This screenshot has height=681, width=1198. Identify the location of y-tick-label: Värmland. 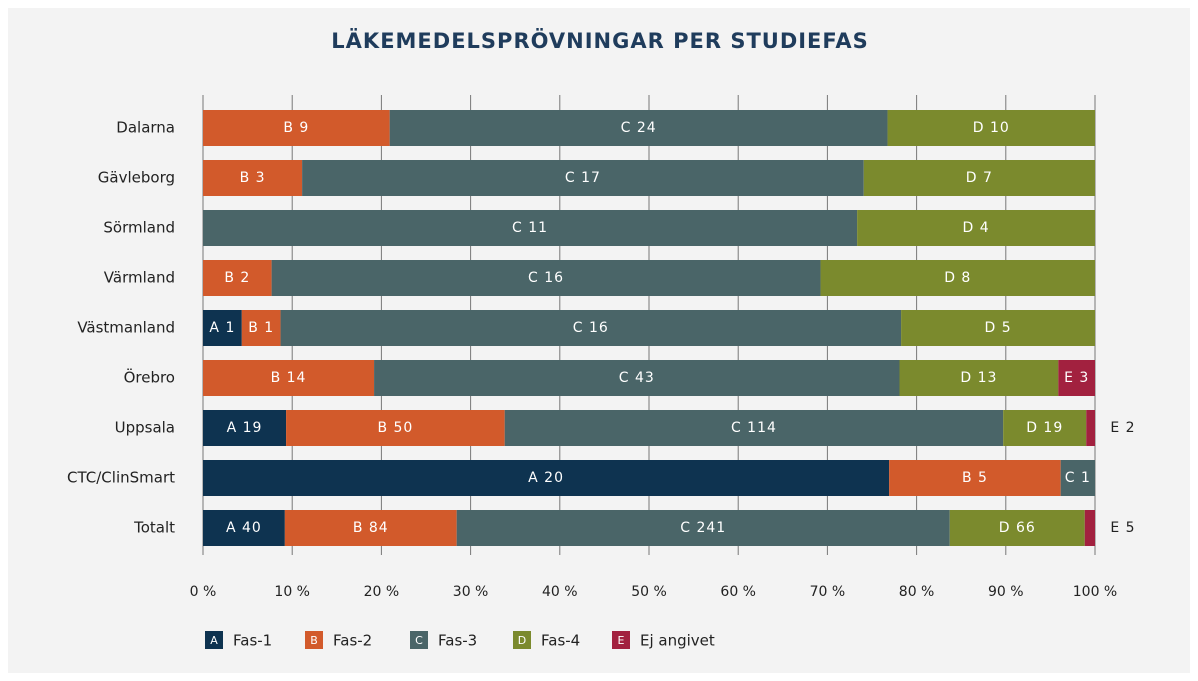
(139, 278).